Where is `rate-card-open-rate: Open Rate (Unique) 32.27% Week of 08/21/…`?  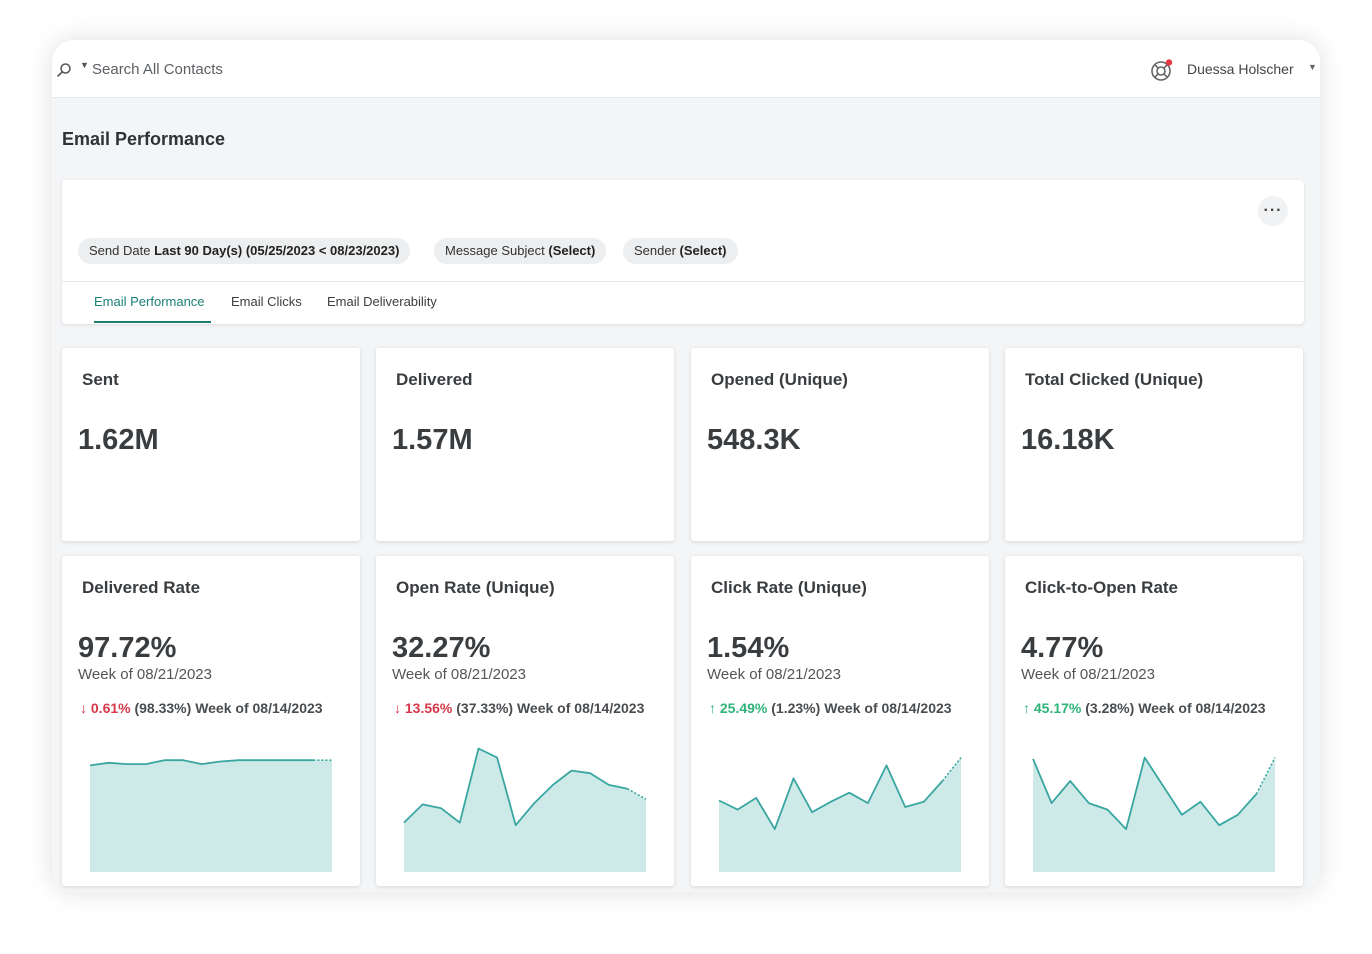
rate-card-open-rate: Open Rate (Unique) 32.27% Week of 08/21/… is located at coordinates (525, 721).